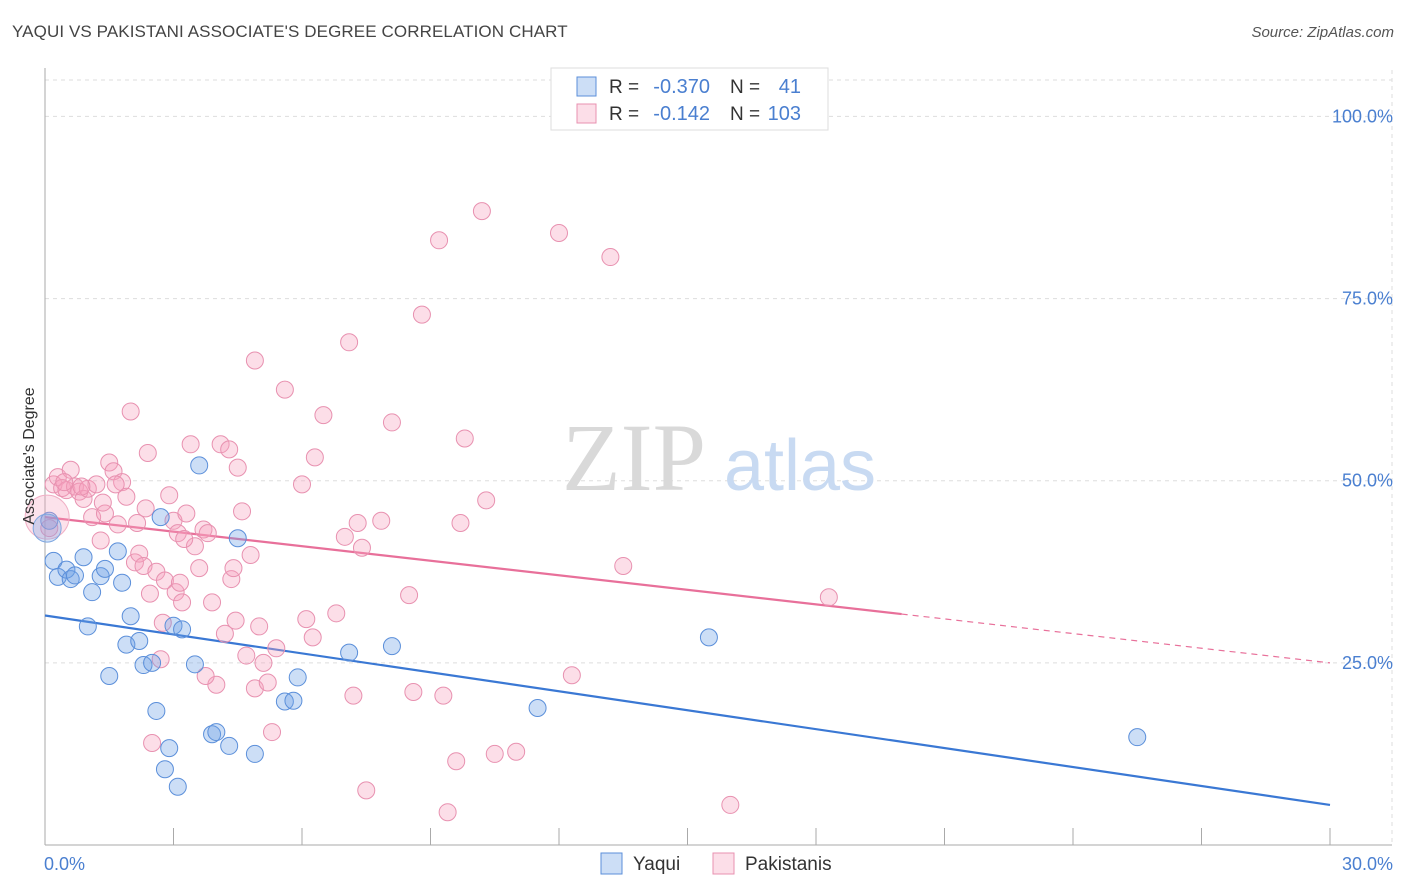 The height and width of the screenshot is (892, 1406). I want to click on watermark: ZIP atlas, so click(719, 457).